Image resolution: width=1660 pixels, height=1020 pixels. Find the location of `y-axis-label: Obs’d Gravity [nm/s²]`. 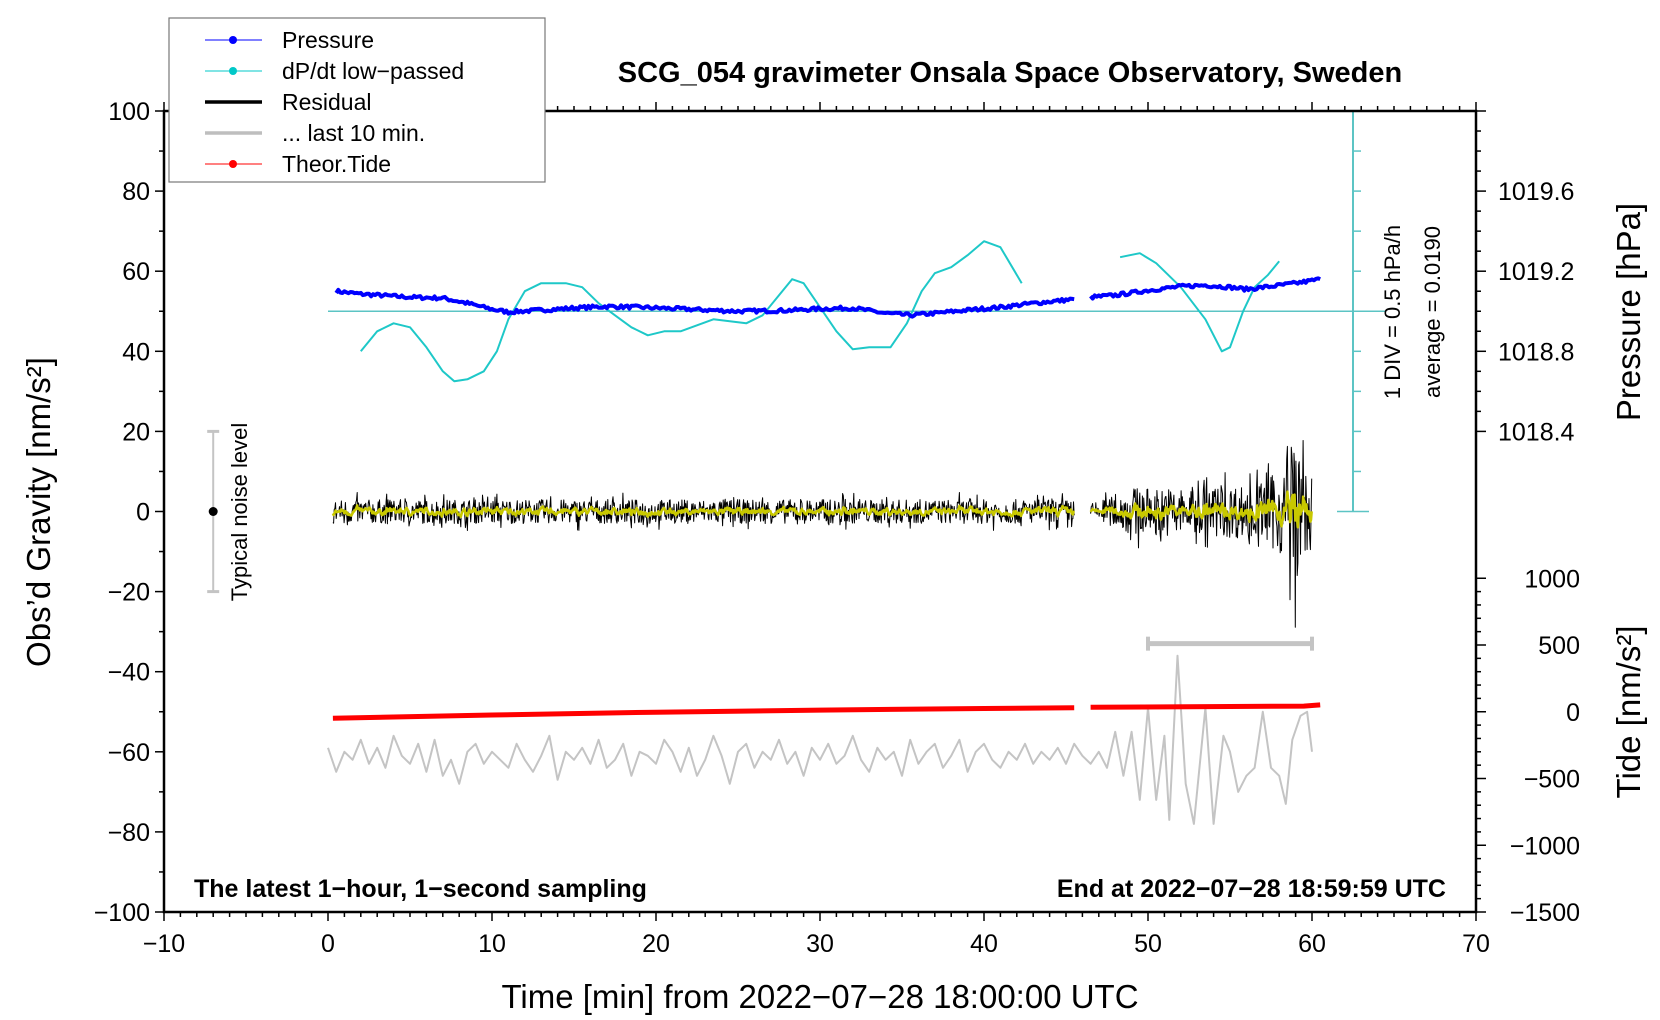

y-axis-label: Obs’d Gravity [nm/s²] is located at coordinates (38, 512).